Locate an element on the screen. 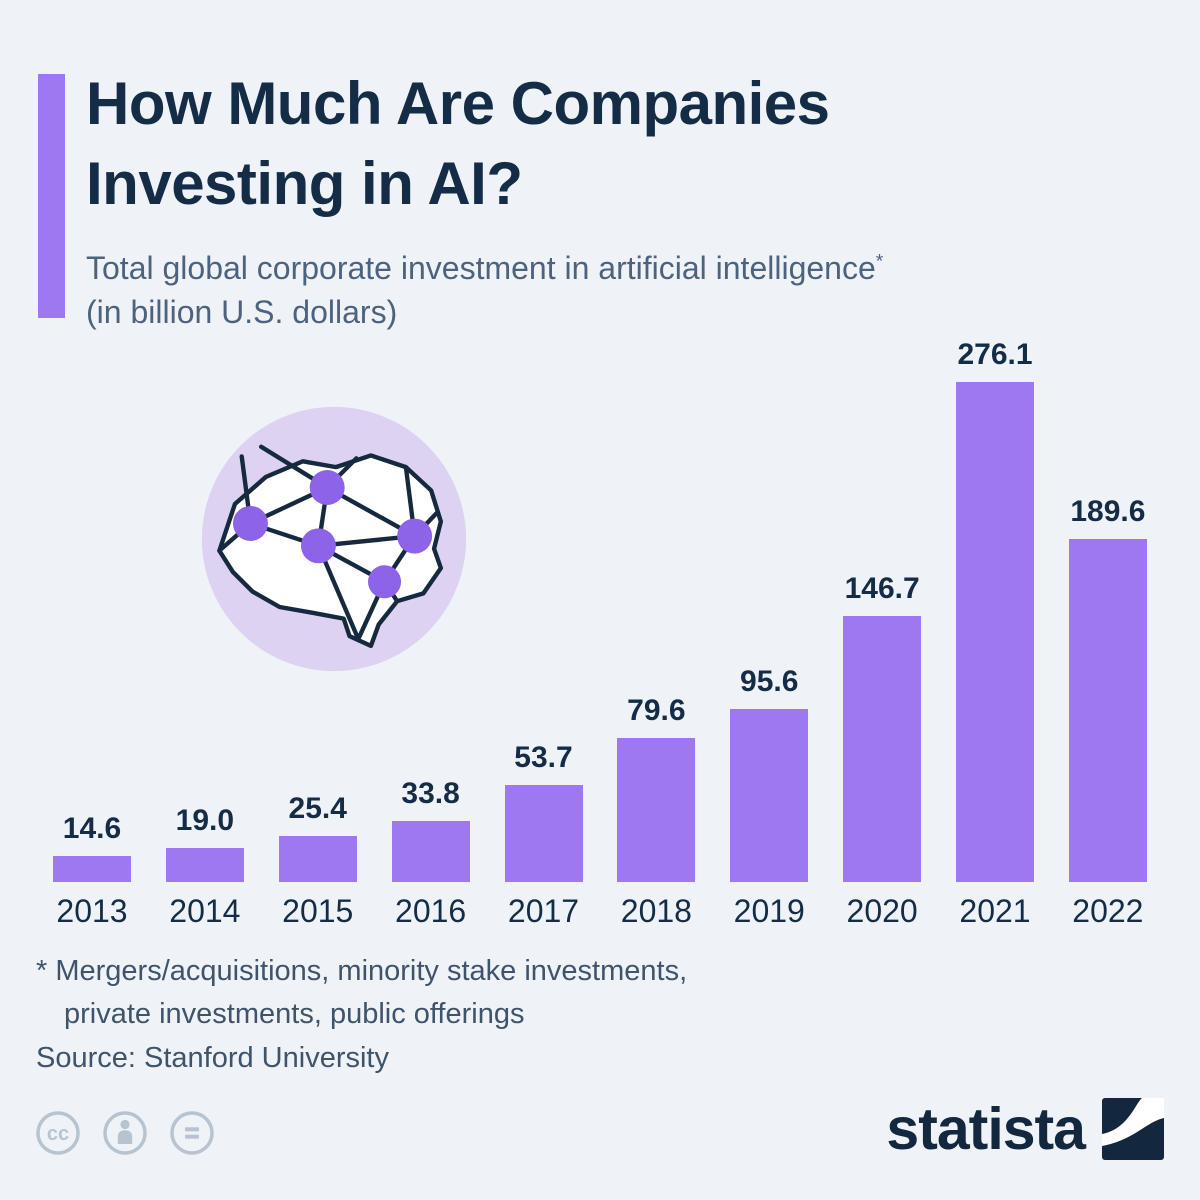 The image size is (1200, 1200). x-axis-label: 2016 is located at coordinates (431, 911).